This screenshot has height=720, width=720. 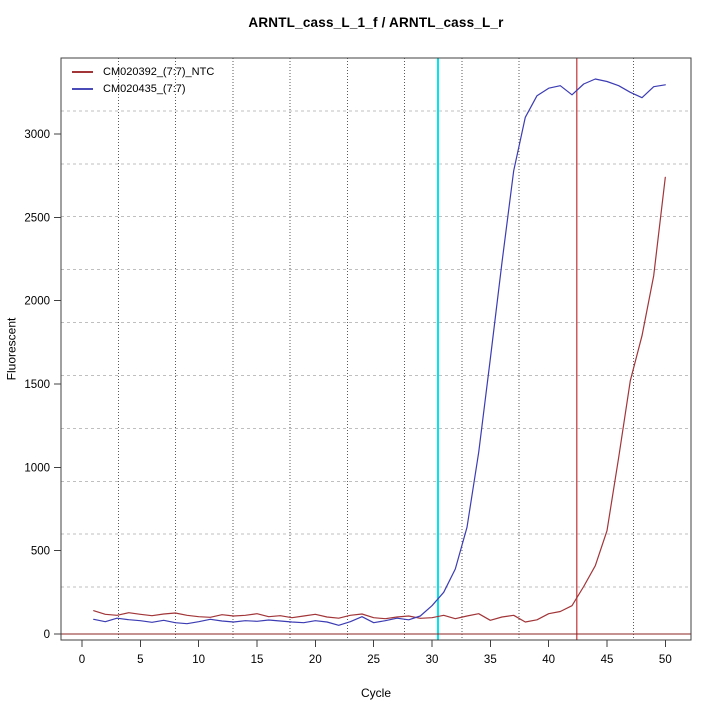 I want to click on chart-title: ARNTL_cass_L_1_f / ARNTL_cass_L_r, so click(x=376, y=22).